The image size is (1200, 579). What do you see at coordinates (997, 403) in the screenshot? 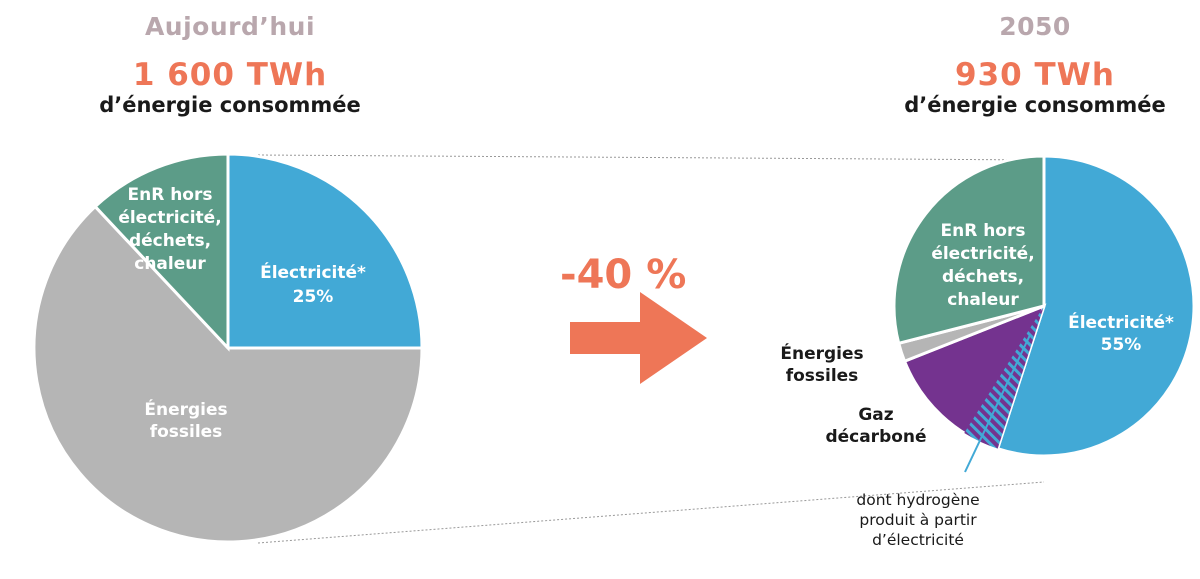
I see `note-pointer-line` at bounding box center [997, 403].